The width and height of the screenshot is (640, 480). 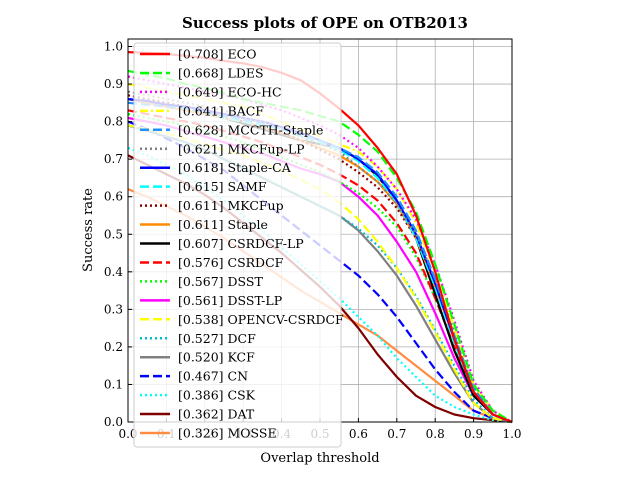 I want to click on legend-label: [0.567] DSST, so click(x=220, y=281).